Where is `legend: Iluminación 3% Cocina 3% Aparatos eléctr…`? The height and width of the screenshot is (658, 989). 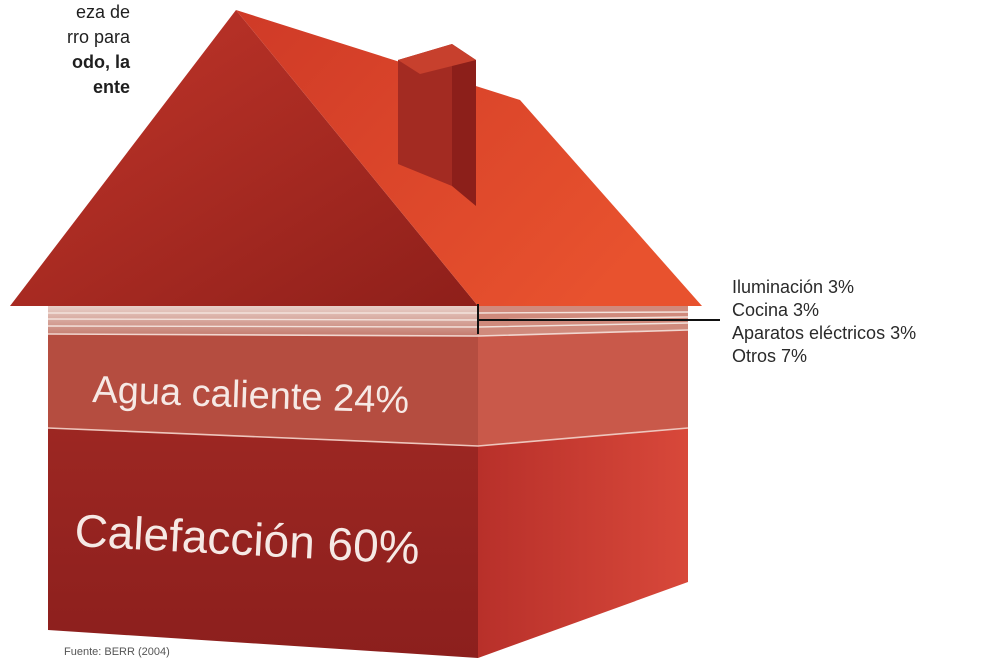 legend: Iluminación 3% Cocina 3% Aparatos eléctr… is located at coordinates (824, 322).